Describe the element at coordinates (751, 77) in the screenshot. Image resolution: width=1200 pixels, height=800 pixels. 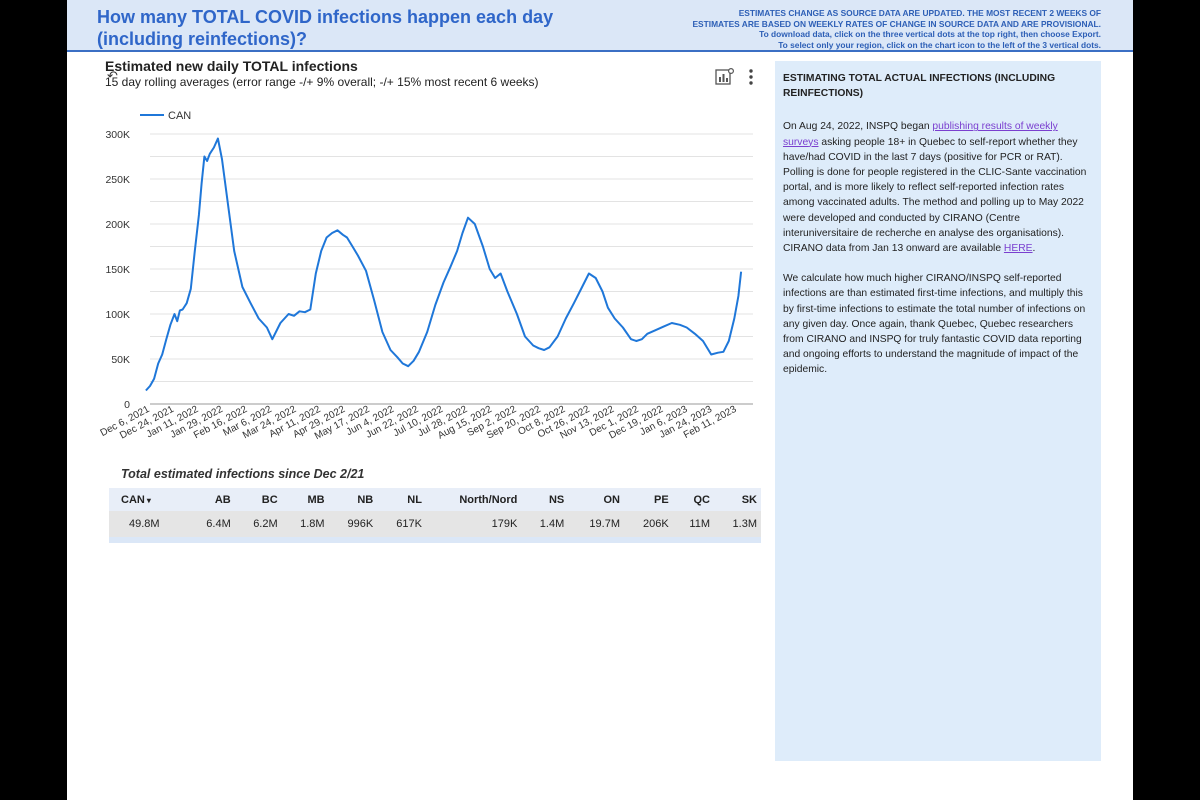
I see `more-vert-icon` at that location.